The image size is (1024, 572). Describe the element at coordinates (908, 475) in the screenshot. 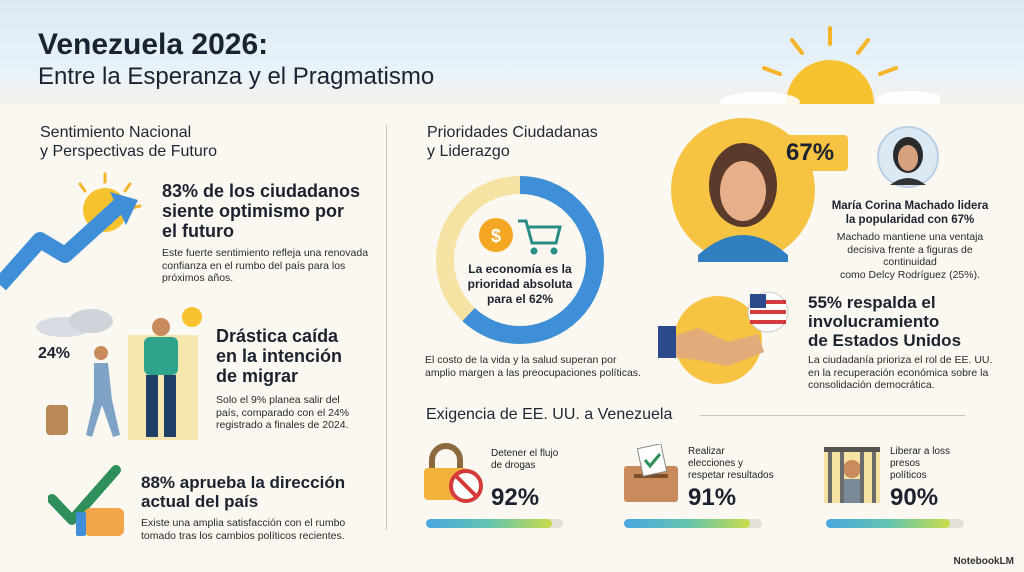

I see `demand-label-line: políticos` at that location.